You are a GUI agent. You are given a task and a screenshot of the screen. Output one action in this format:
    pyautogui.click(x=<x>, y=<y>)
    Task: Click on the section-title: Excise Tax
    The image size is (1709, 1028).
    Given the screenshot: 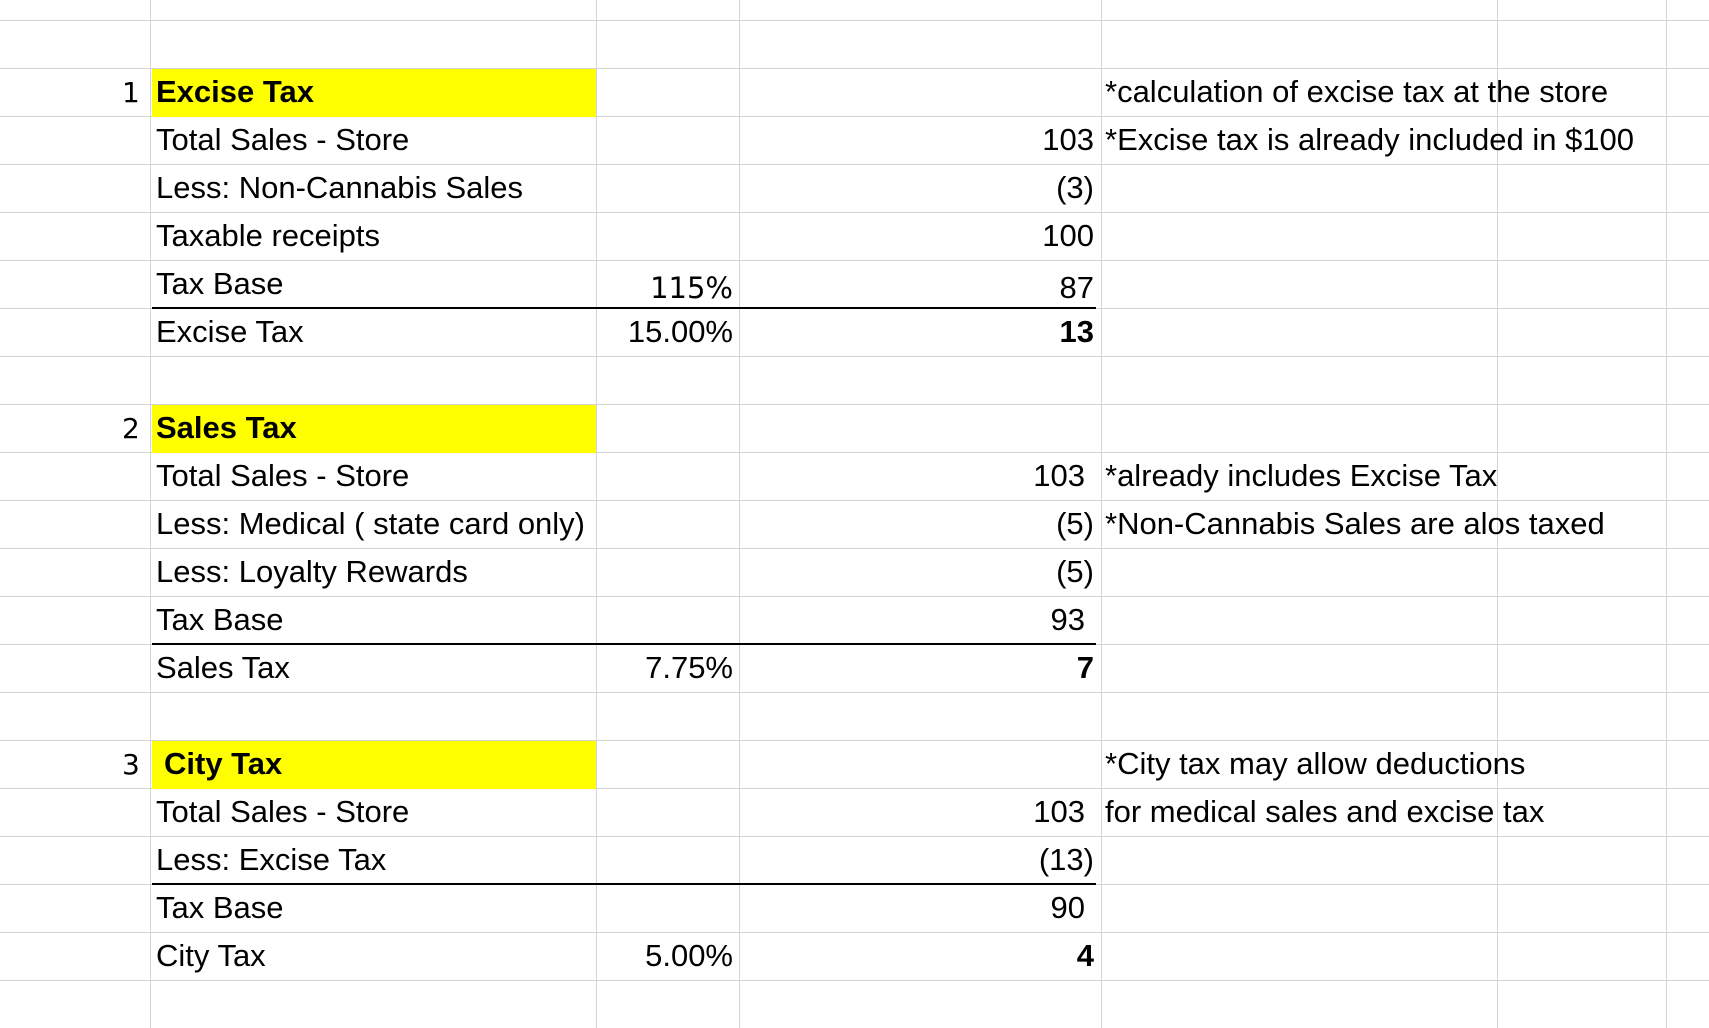 What is the action you would take?
    pyautogui.click(x=235, y=91)
    